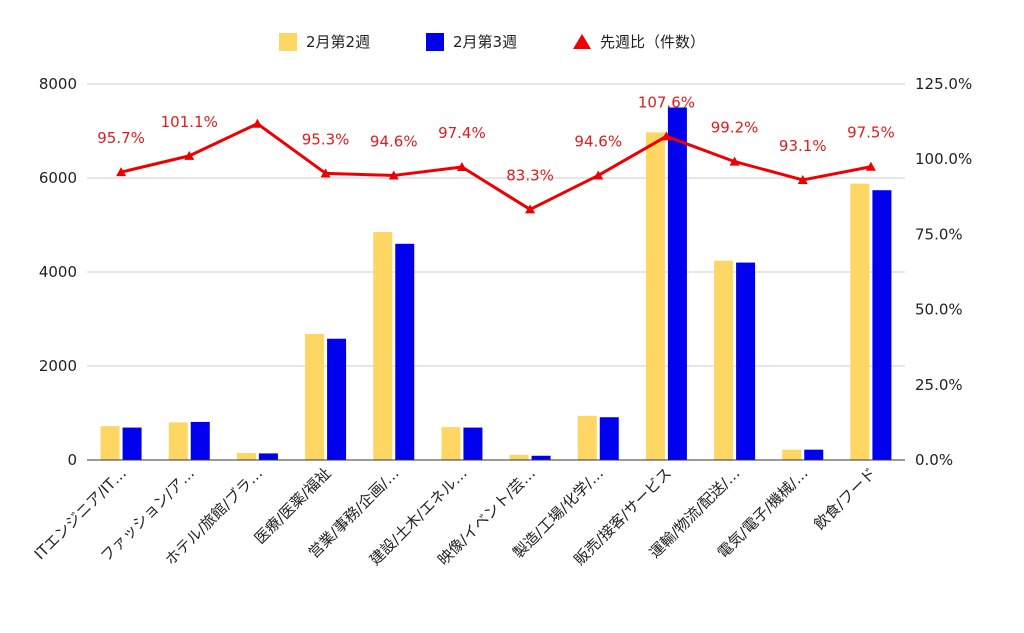 Image resolution: width=1024 pixels, height=633 pixels. What do you see at coordinates (496, 166) in the screenshot?
I see `ratio-line-path` at bounding box center [496, 166].